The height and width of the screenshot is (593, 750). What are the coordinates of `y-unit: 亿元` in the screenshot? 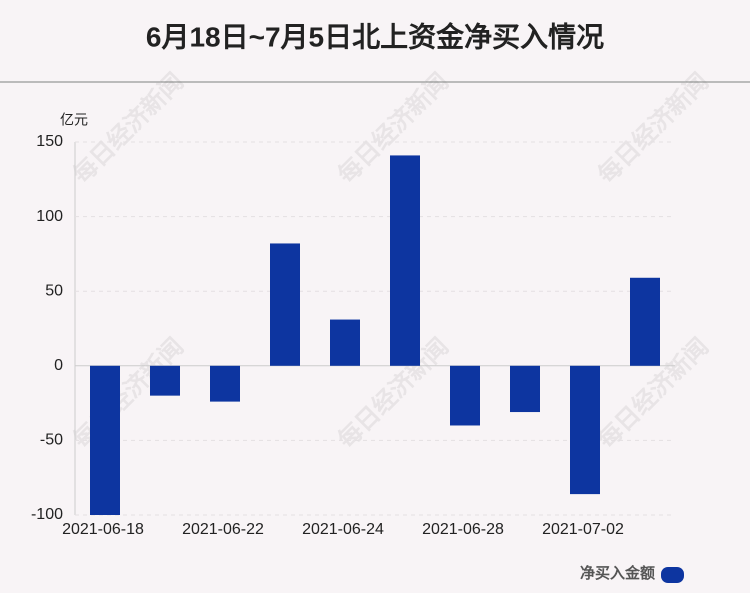 It's located at (74, 120).